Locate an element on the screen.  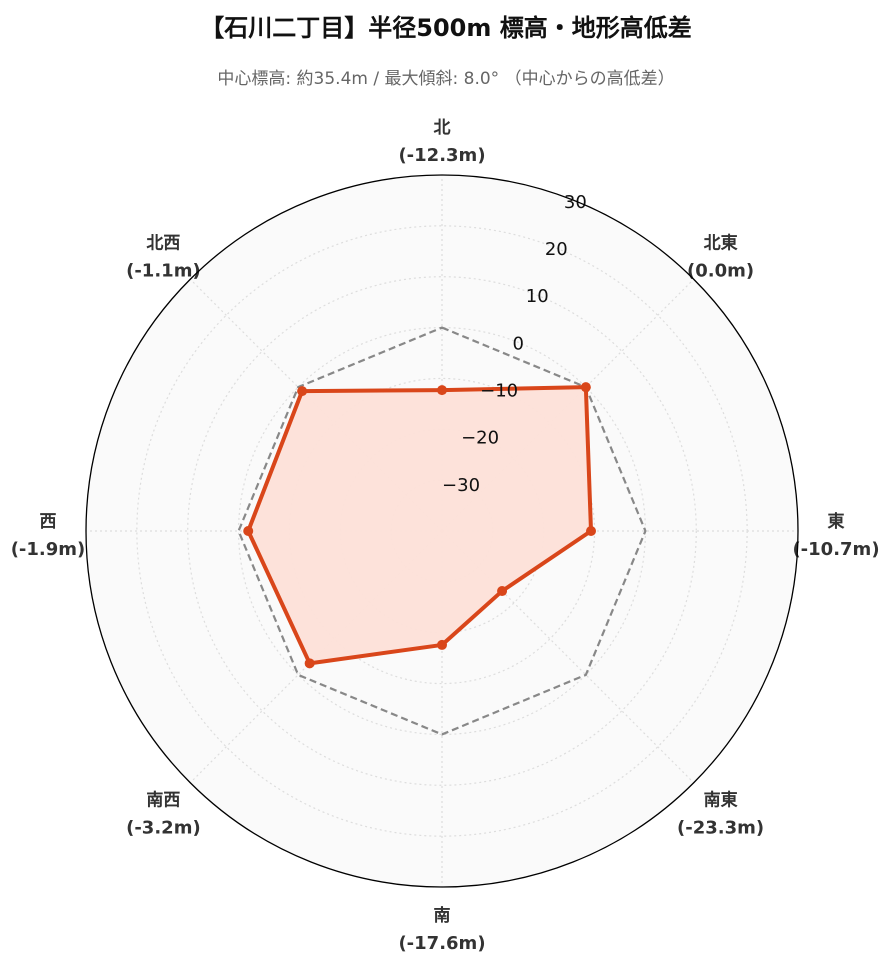
direction-value-label: (0.0m) is located at coordinates (720, 270).